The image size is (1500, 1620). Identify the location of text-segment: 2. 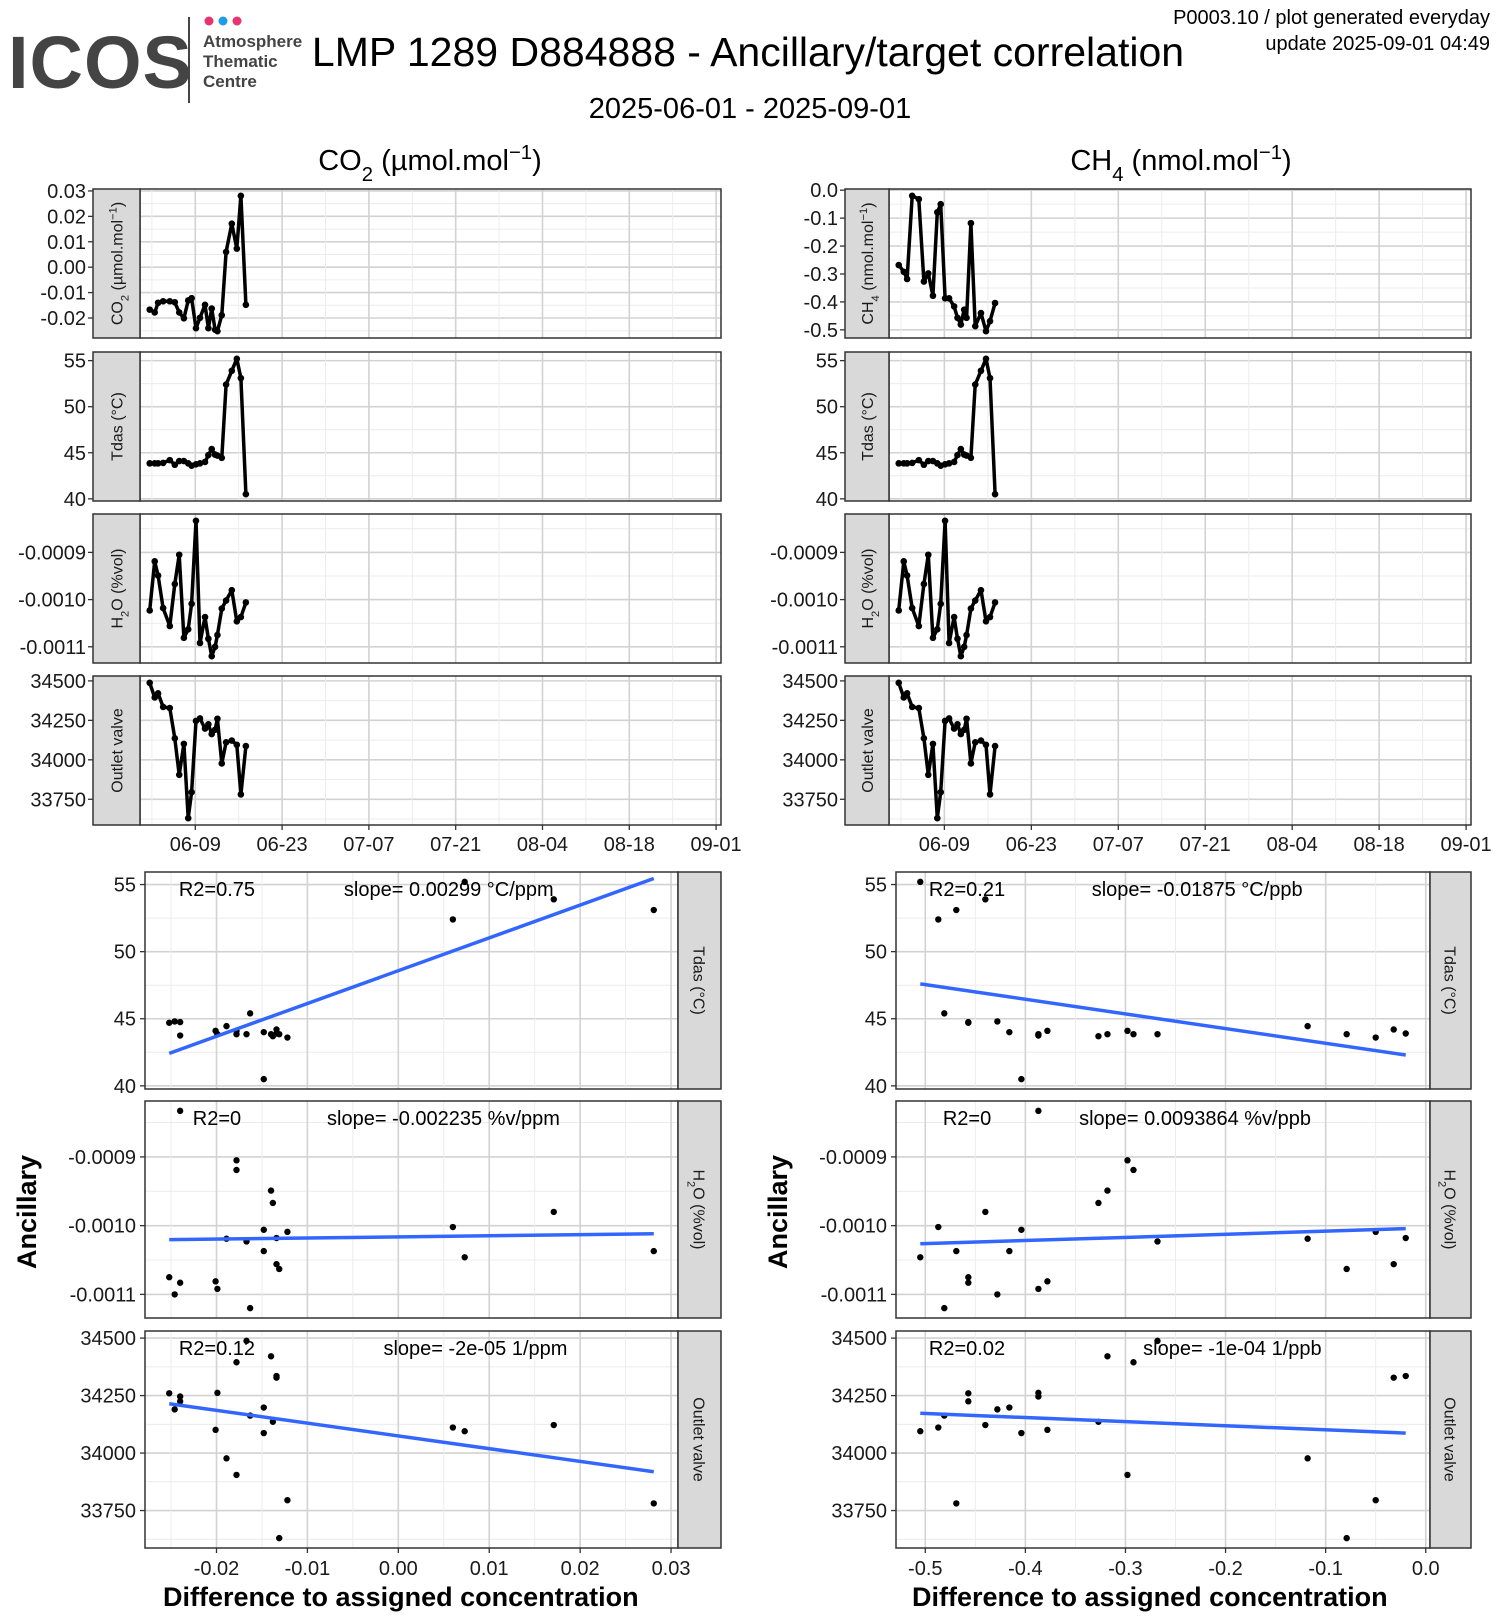
(876, 614).